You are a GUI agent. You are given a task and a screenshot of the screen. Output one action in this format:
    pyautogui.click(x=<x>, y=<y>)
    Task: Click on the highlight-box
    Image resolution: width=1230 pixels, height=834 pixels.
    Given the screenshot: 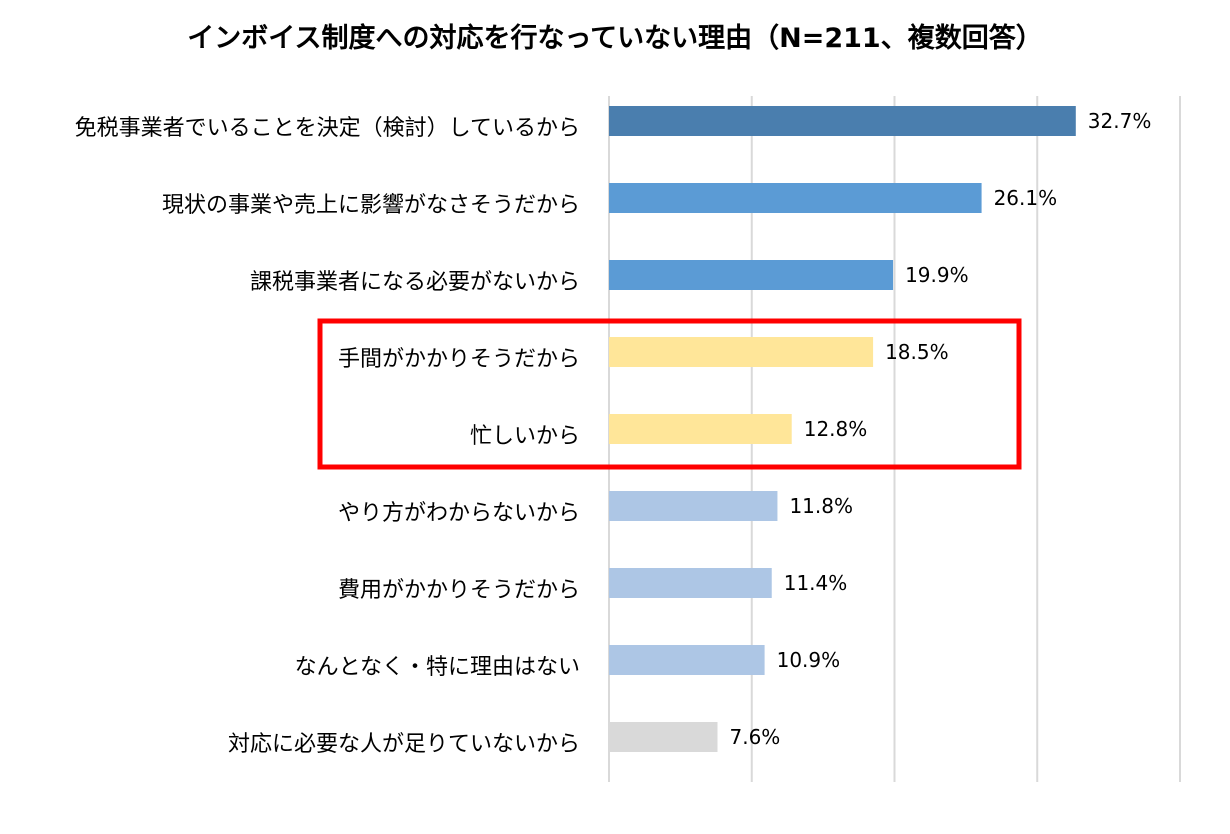 What is the action you would take?
    pyautogui.click(x=669, y=394)
    